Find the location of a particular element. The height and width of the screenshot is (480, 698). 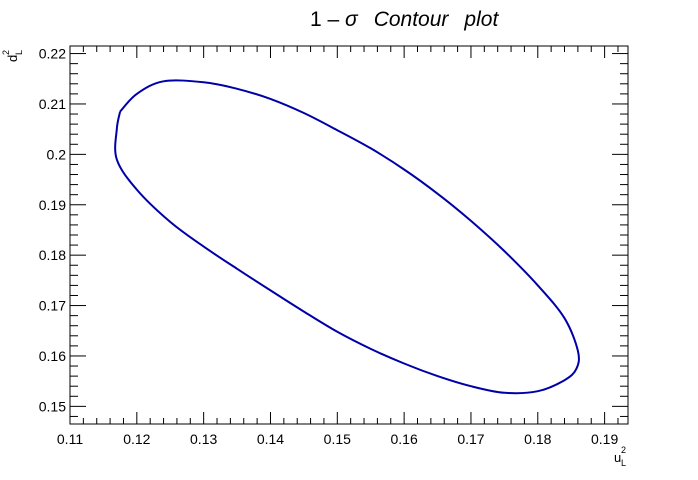

y-tick-label: 0.21 is located at coordinates (52, 104).